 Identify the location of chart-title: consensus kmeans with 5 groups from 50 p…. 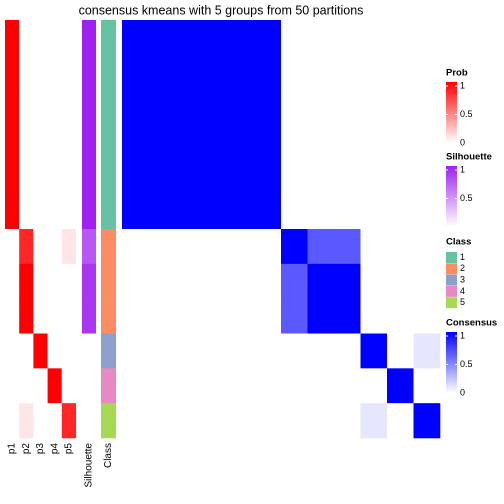
(221, 10).